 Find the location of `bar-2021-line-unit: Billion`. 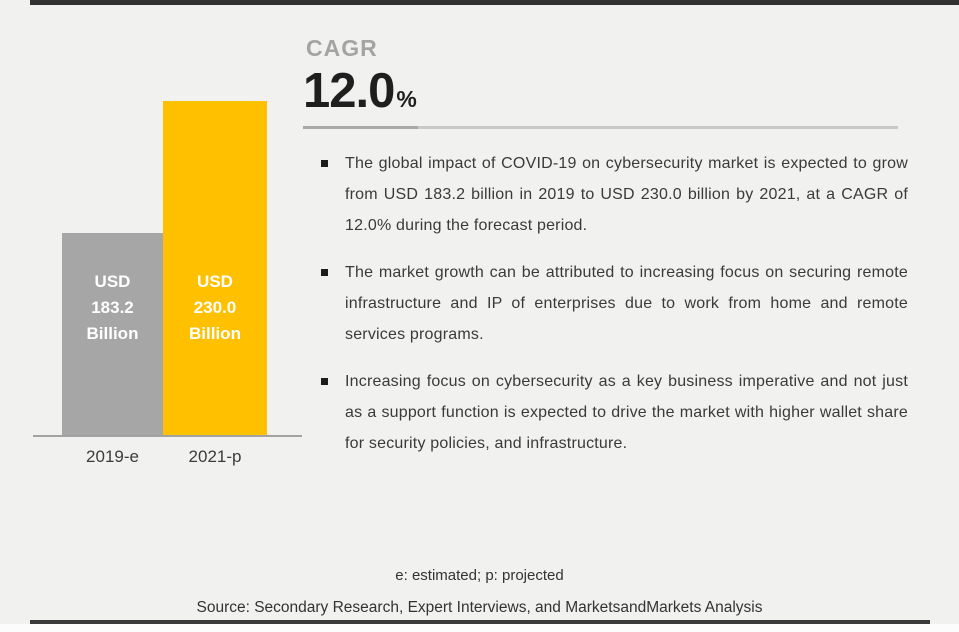

bar-2021-line-unit: Billion is located at coordinates (215, 333).